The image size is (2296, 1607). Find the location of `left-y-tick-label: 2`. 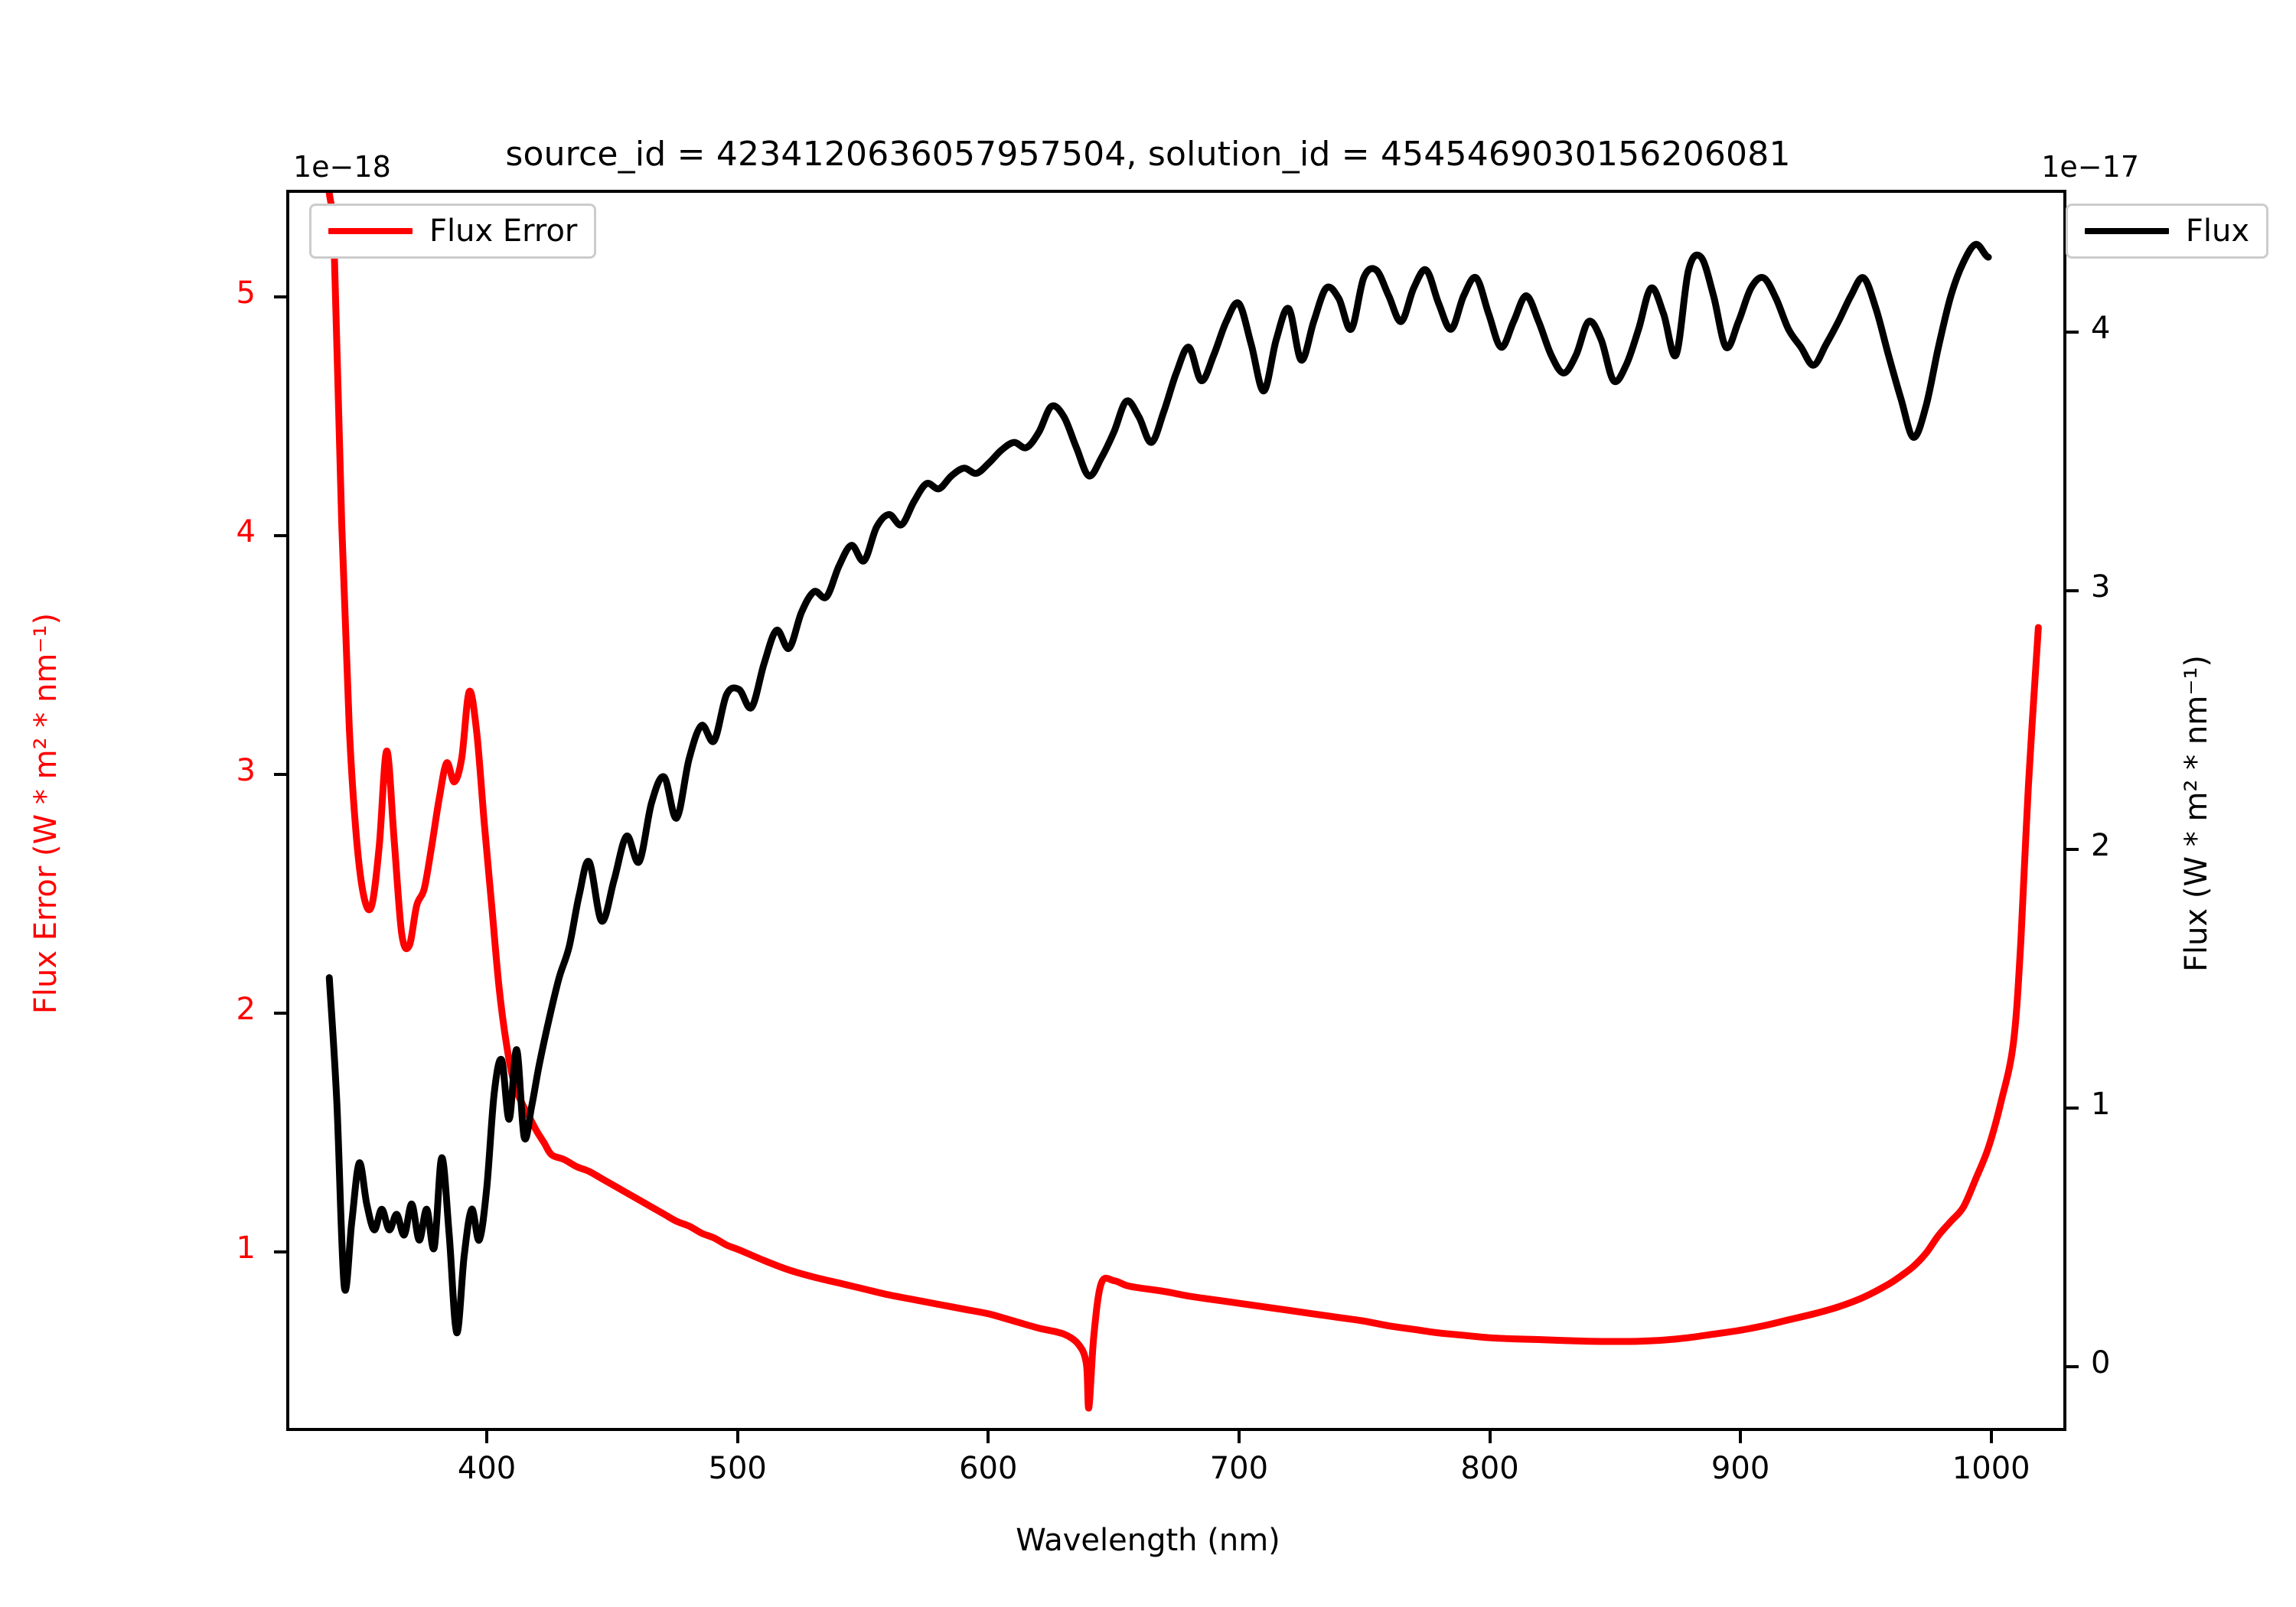

left-y-tick-label: 2 is located at coordinates (246, 1010).